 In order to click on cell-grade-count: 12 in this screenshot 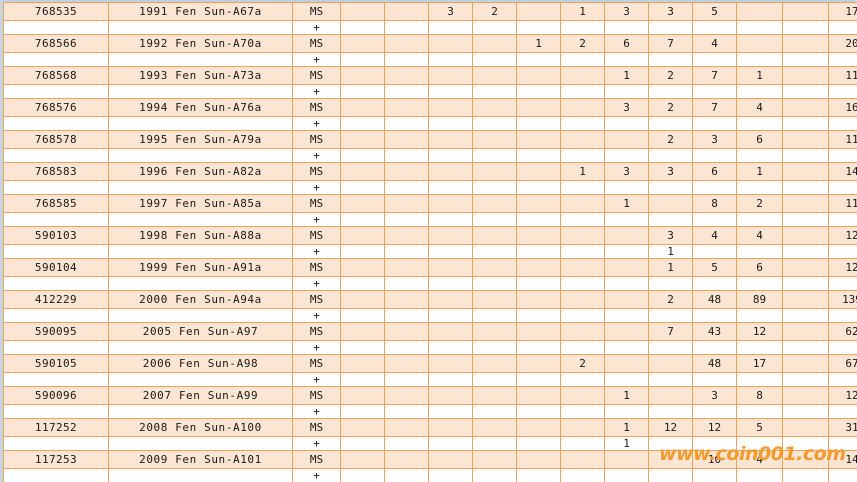, I will do `click(759, 331)`.